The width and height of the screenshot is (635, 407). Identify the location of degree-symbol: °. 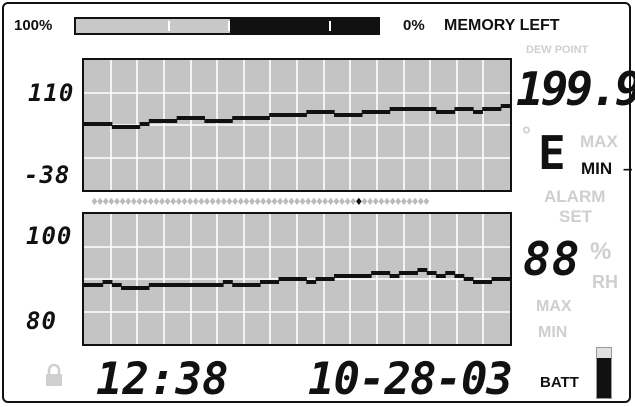
(526, 134).